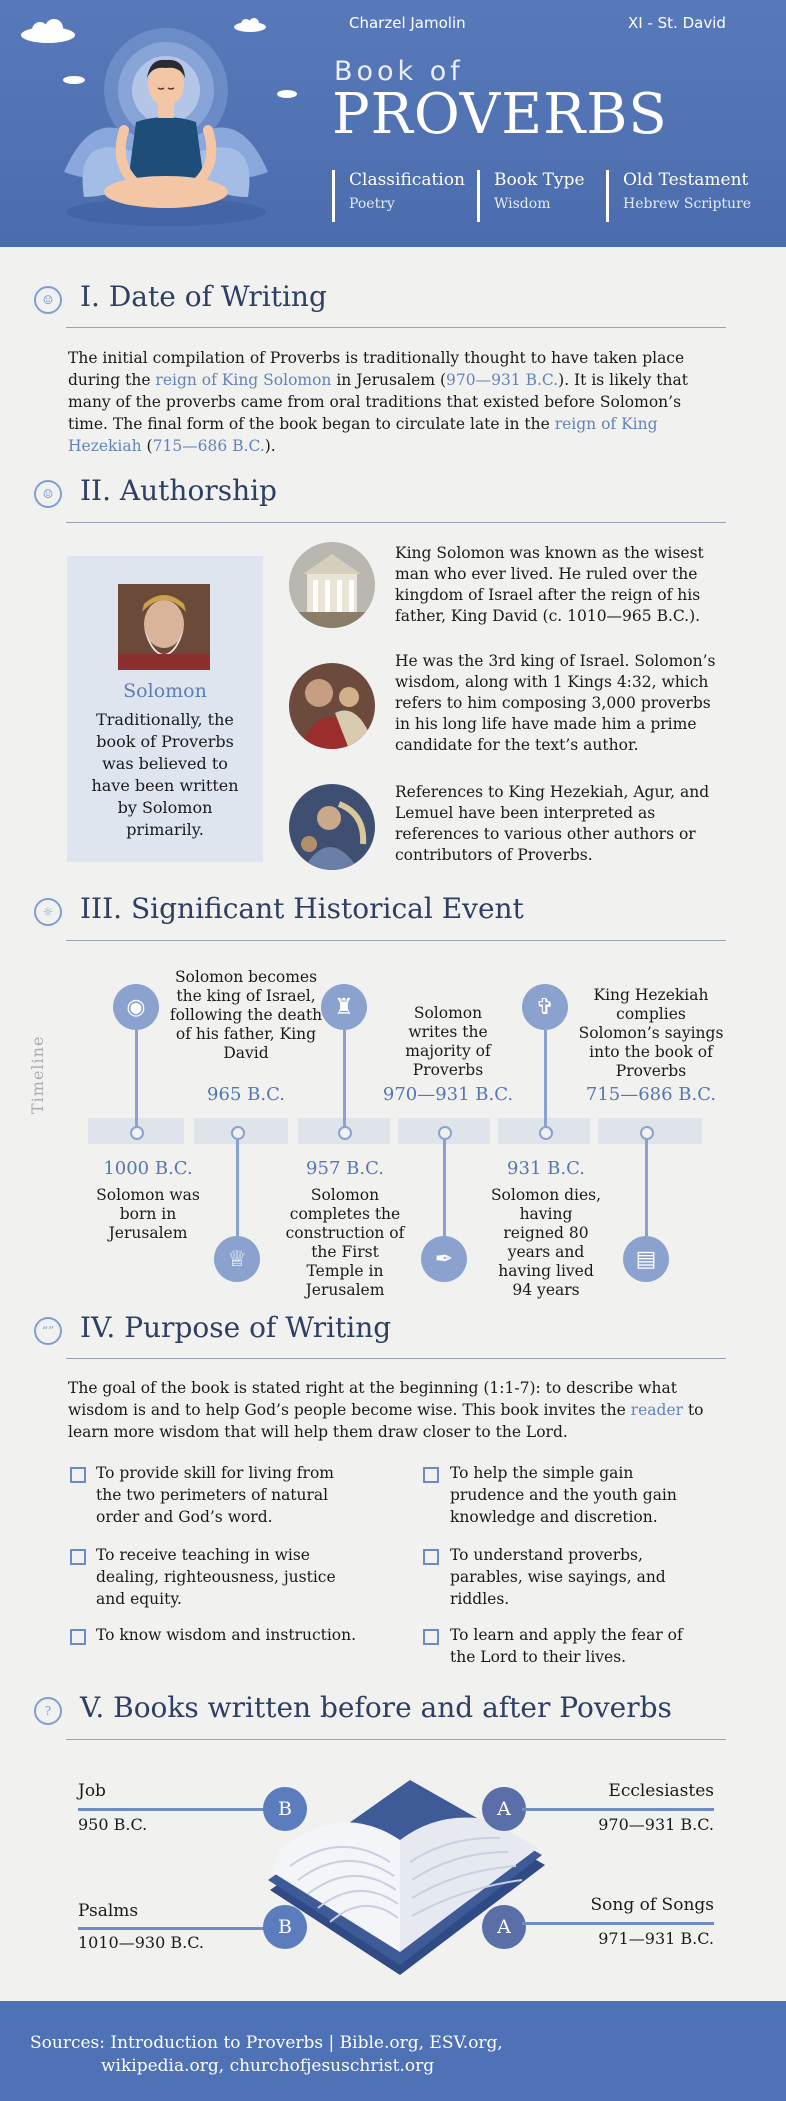  Describe the element at coordinates (203, 296) in the screenshot. I see `section-title-date: I. Date of Writing` at that location.